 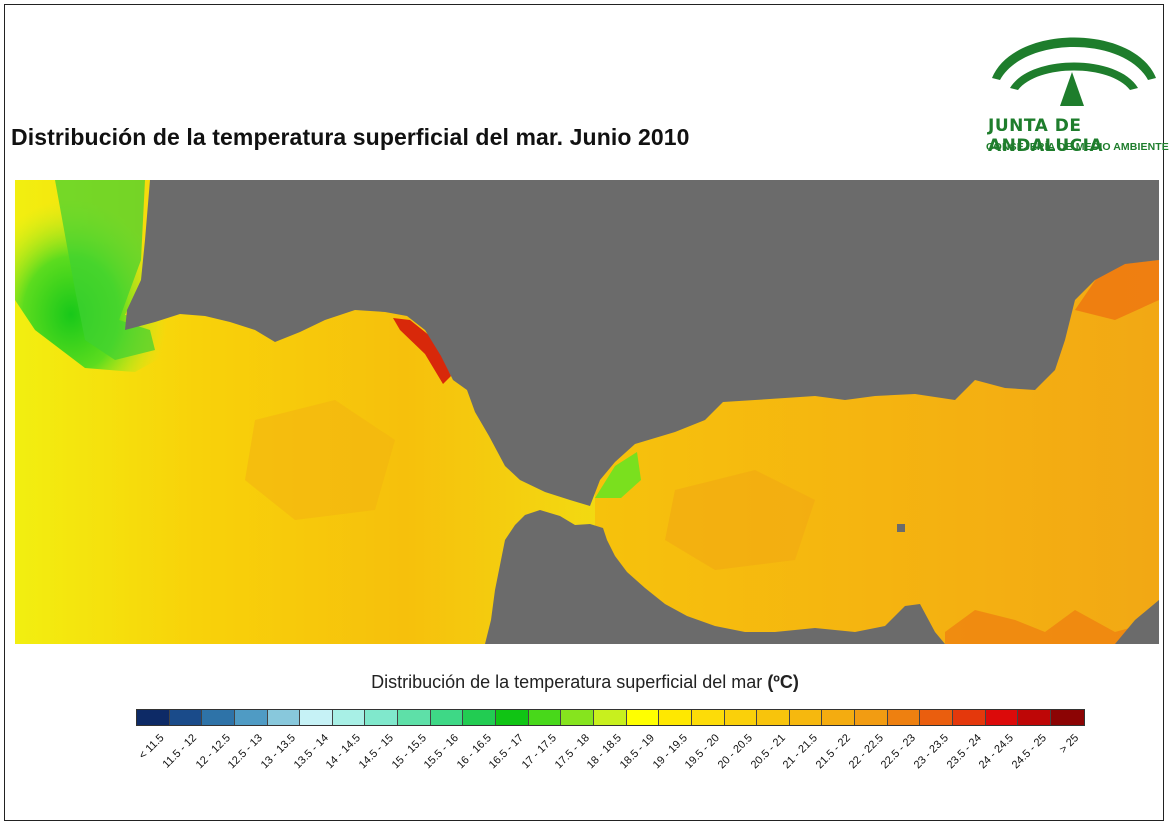 I want to click on legend-label: 24.5 - 25, so click(x=1029, y=752).